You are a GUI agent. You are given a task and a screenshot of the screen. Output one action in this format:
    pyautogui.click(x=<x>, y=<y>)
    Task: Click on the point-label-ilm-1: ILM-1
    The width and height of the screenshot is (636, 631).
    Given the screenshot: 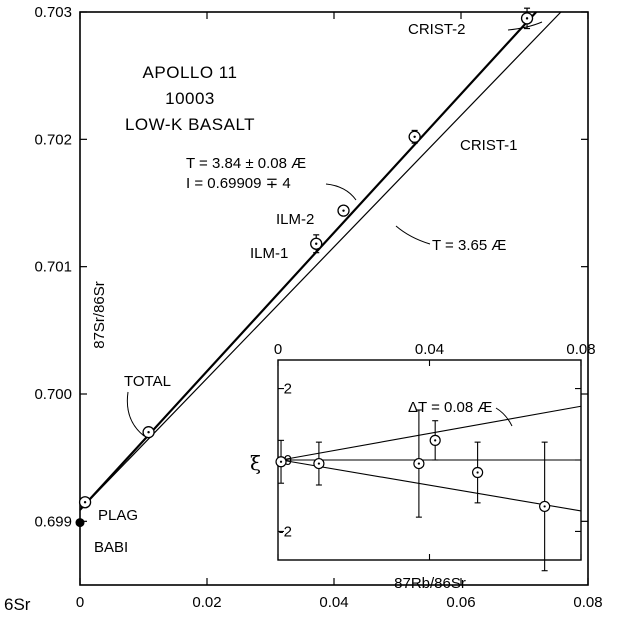 What is the action you would take?
    pyautogui.click(x=269, y=253)
    